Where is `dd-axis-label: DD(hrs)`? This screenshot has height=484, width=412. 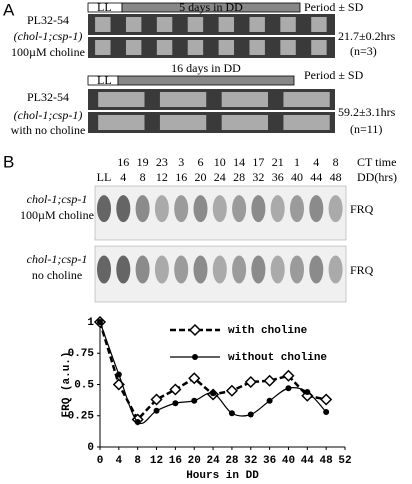
dd-axis-label: DD(hrs) is located at coordinates (377, 177).